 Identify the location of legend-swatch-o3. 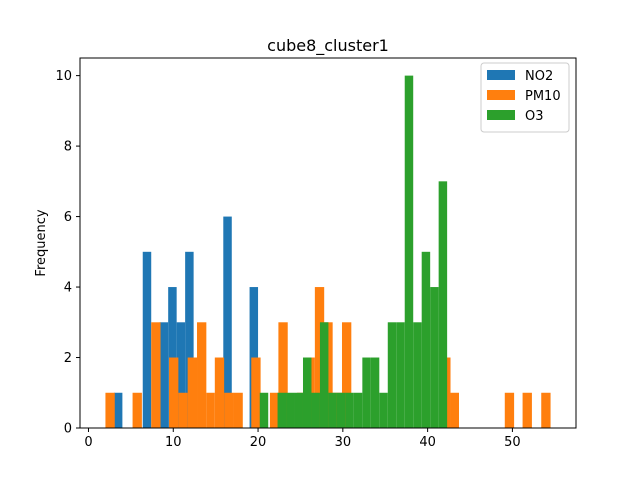
(501, 115).